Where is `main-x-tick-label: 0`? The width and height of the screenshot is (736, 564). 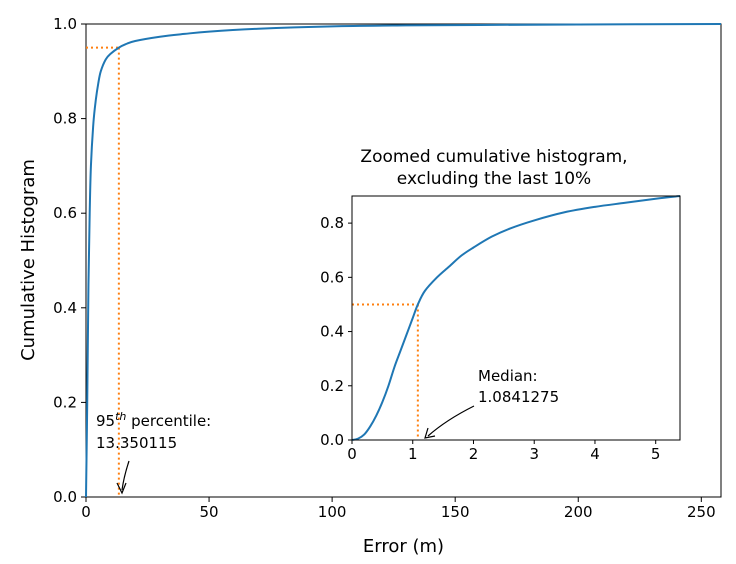 main-x-tick-label: 0 is located at coordinates (86, 512).